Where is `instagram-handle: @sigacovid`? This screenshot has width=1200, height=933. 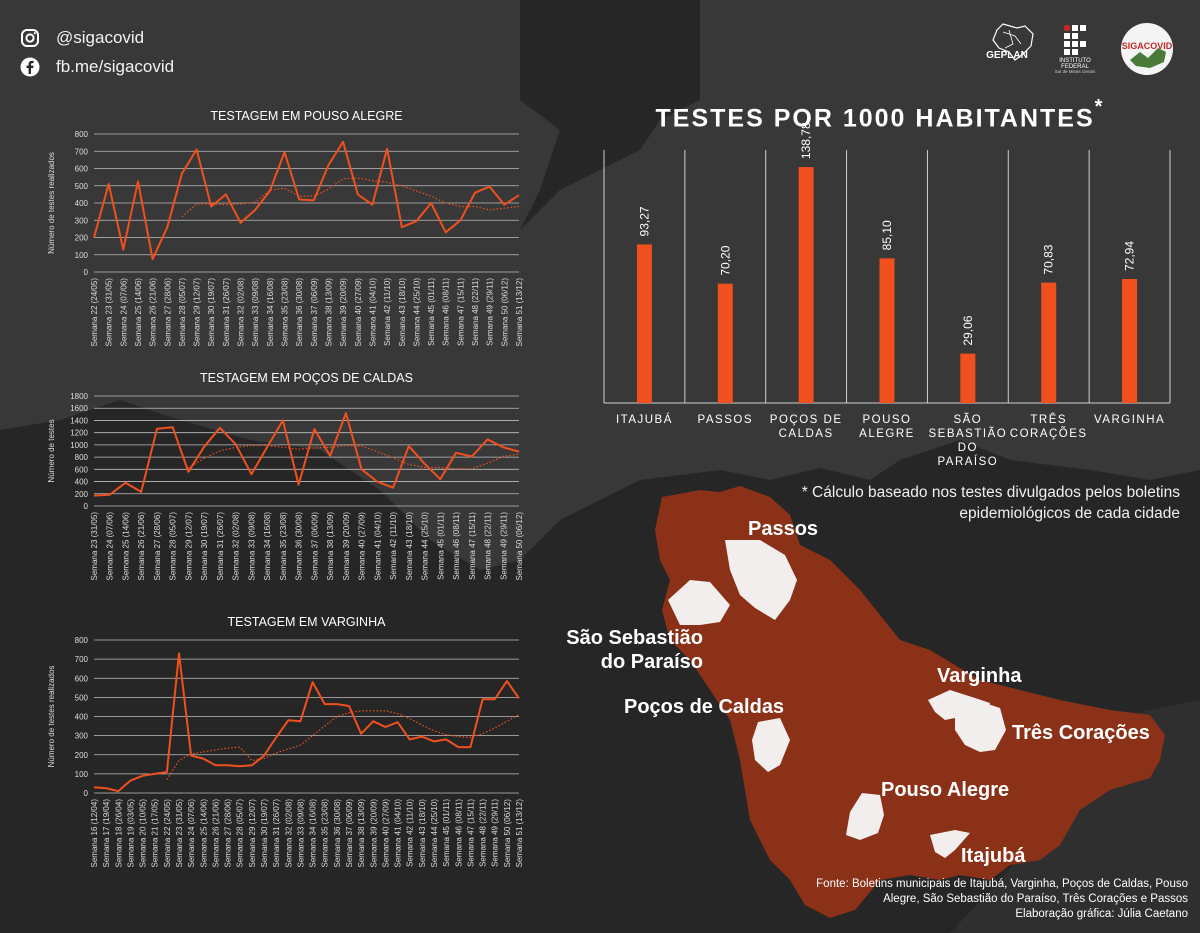
instagram-handle: @sigacovid is located at coordinates (82, 38).